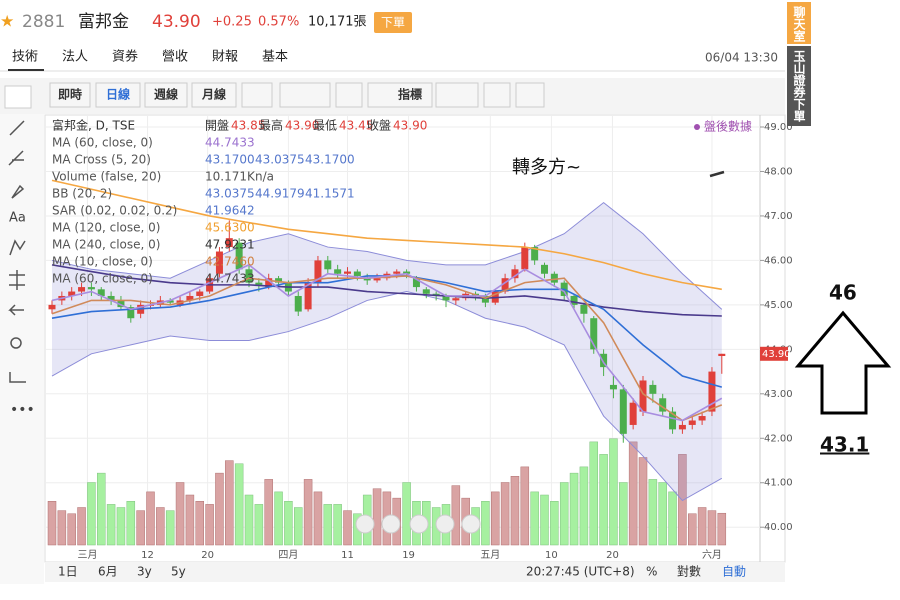  I want to click on chat-button-label: 聊天室, so click(799, 24).